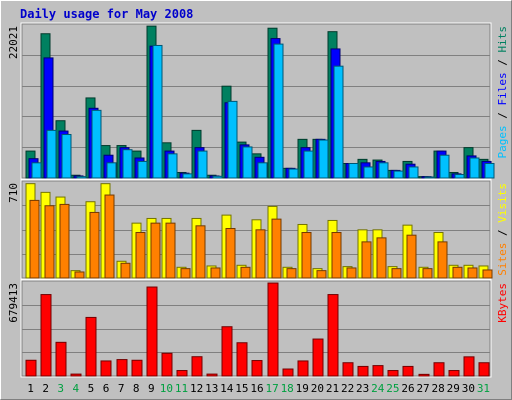 The width and height of the screenshot is (512, 400). I want to click on day-tick-13: 13, so click(211, 388).